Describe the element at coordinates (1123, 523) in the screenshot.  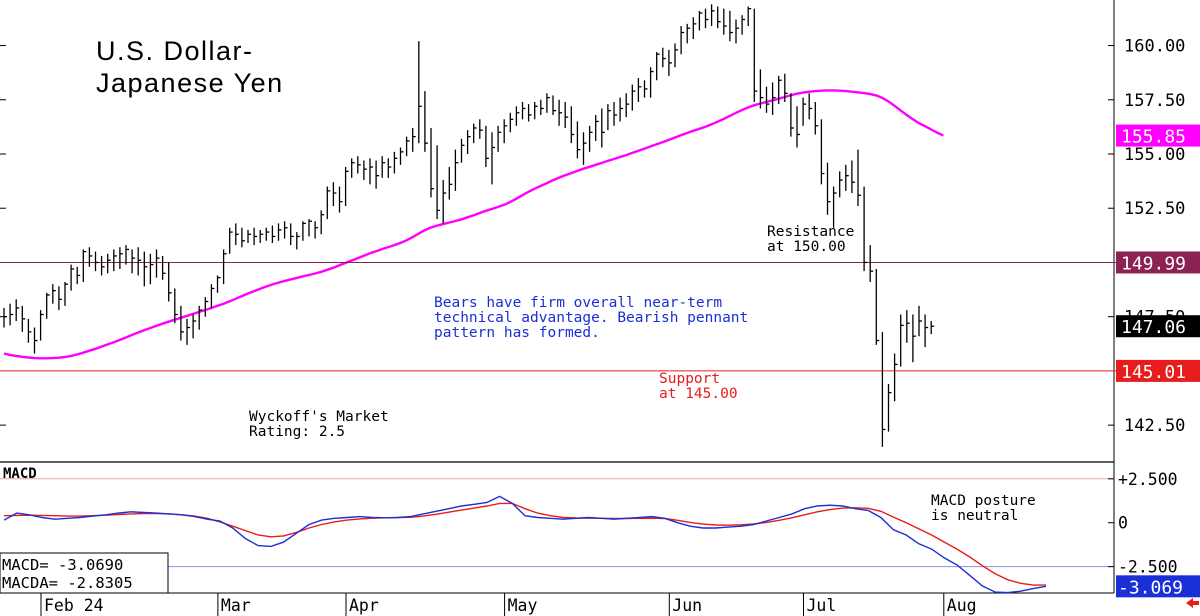
I see `macd-tick-label: 0` at that location.